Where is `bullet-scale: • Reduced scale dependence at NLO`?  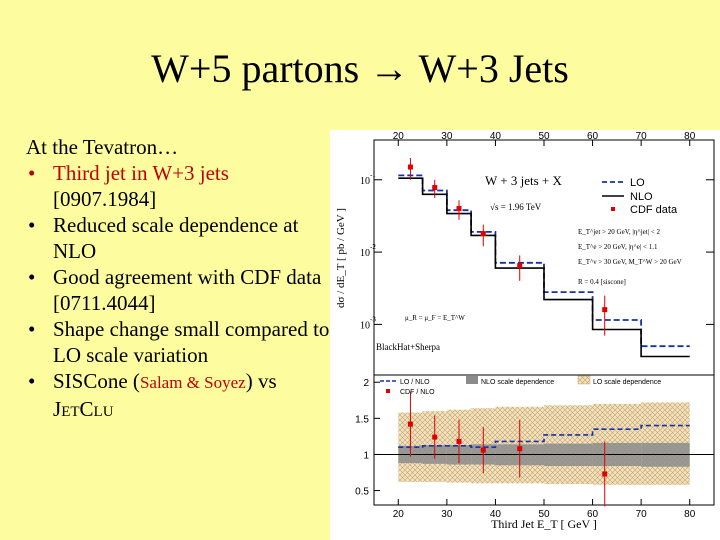 bullet-scale: • Reduced scale dependence at NLO is located at coordinates (181, 238).